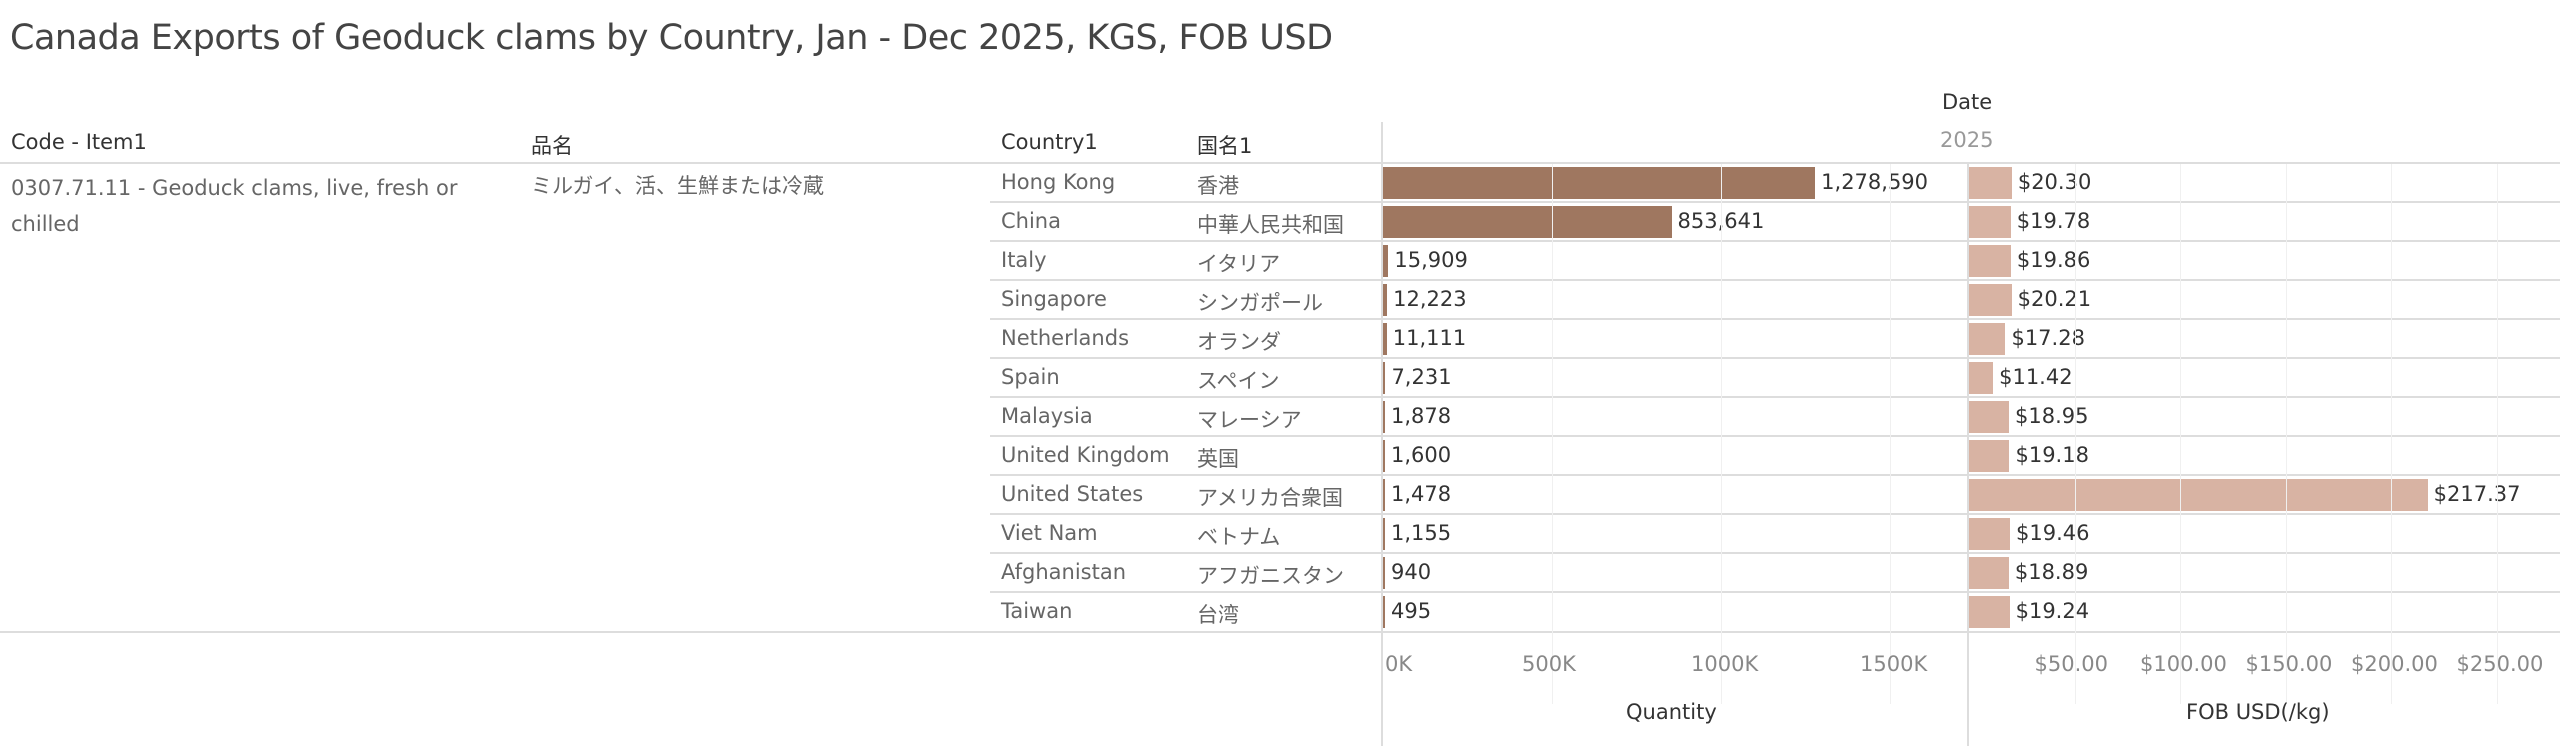  Describe the element at coordinates (1431, 260) in the screenshot. I see `quantity-value-label: 15,909` at that location.